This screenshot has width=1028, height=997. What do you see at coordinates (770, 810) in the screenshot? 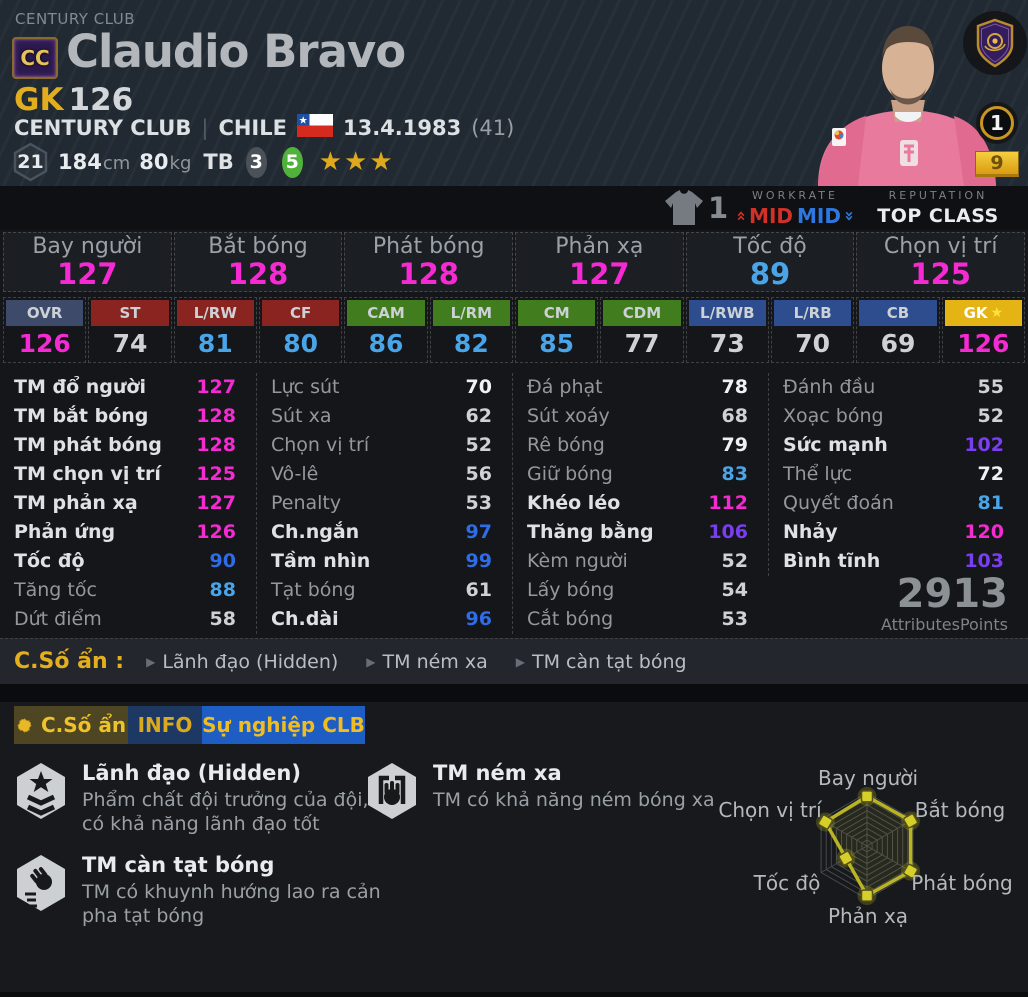
I see `radar-axis-label: Chọn vị trí` at bounding box center [770, 810].